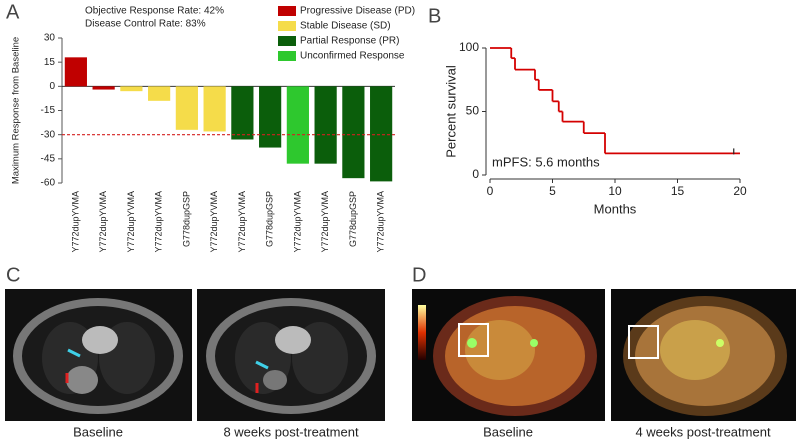 This screenshot has width=800, height=446. What do you see at coordinates (434, 16) in the screenshot?
I see `panel-label: B` at bounding box center [434, 16].